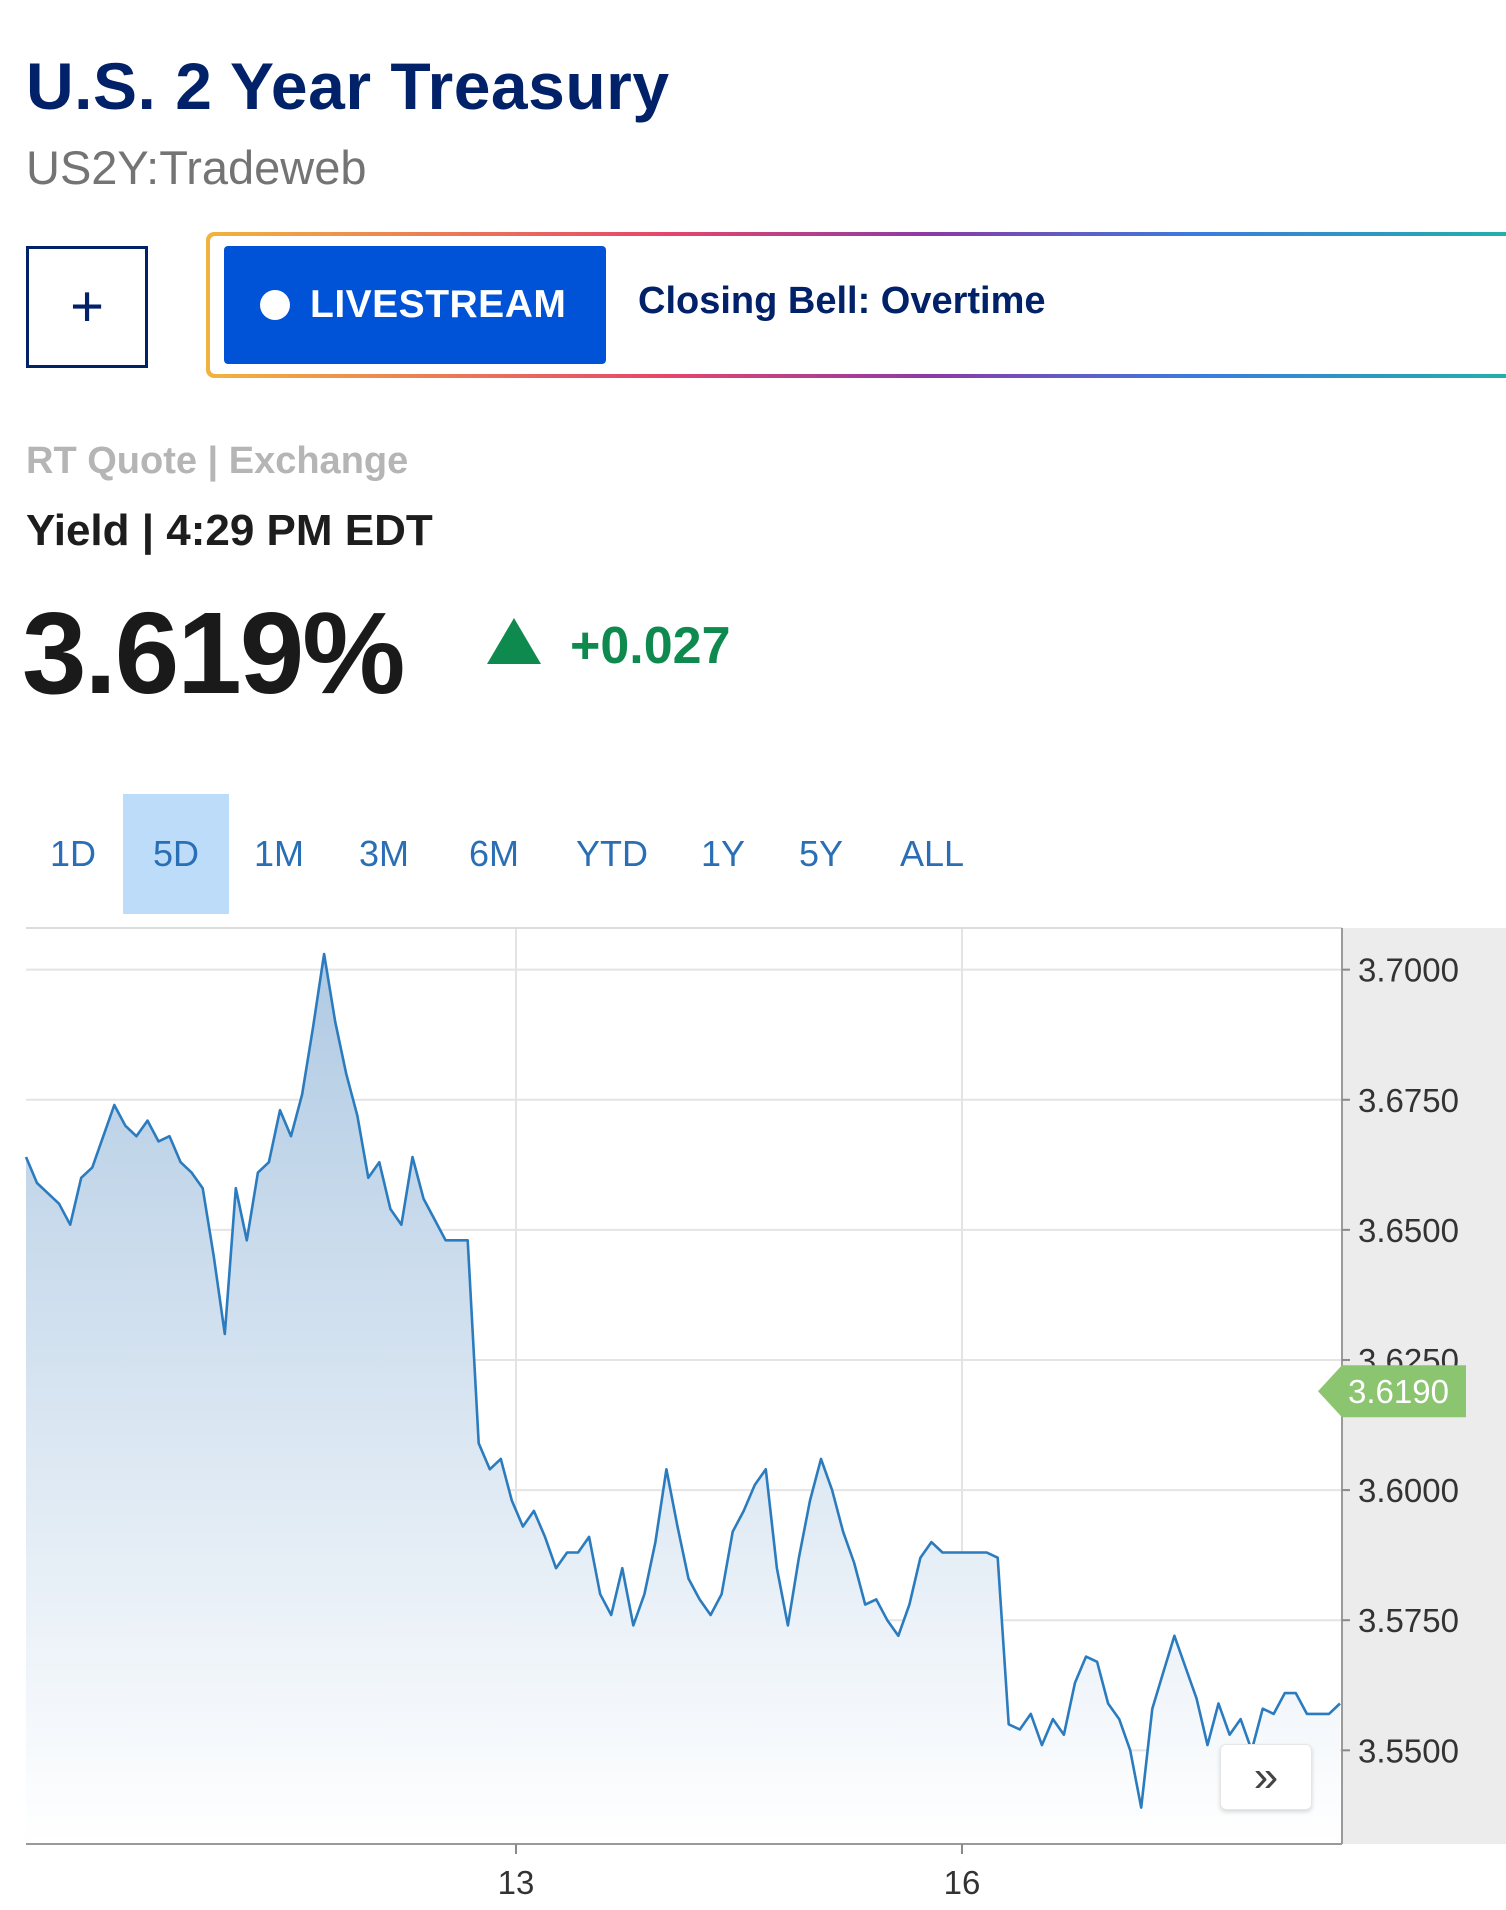  What do you see at coordinates (217, 461) in the screenshot?
I see `quote-source: RT Quote | Exchange` at bounding box center [217, 461].